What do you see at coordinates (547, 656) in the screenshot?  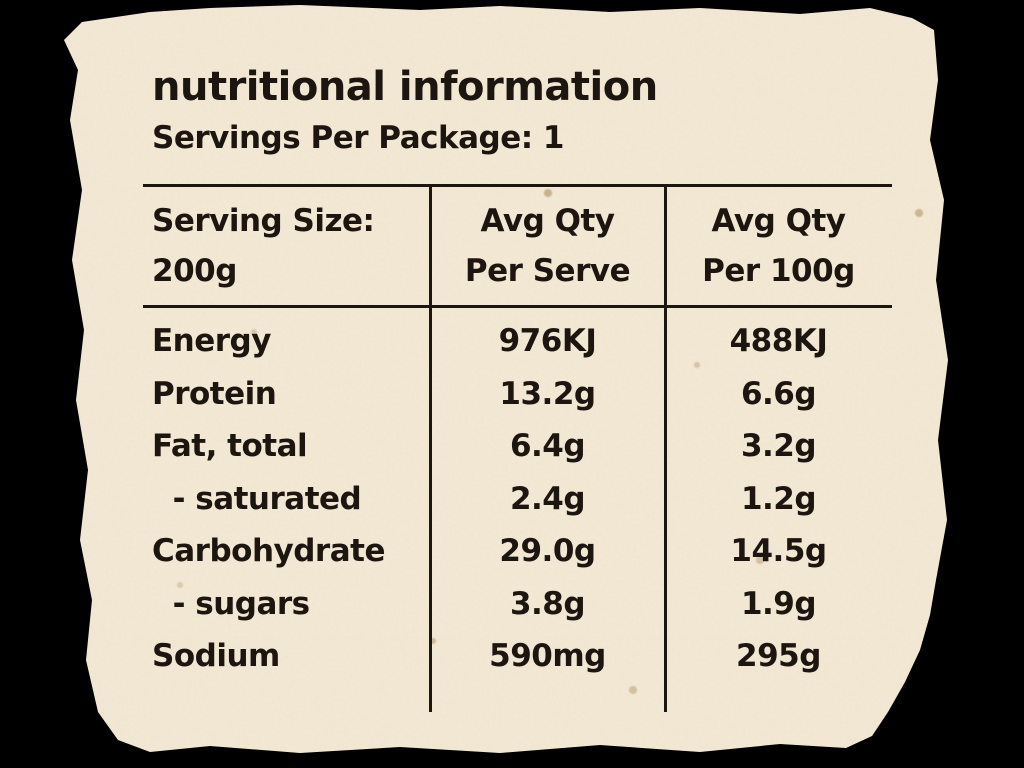 I see `value-per-serve: 590mg` at bounding box center [547, 656].